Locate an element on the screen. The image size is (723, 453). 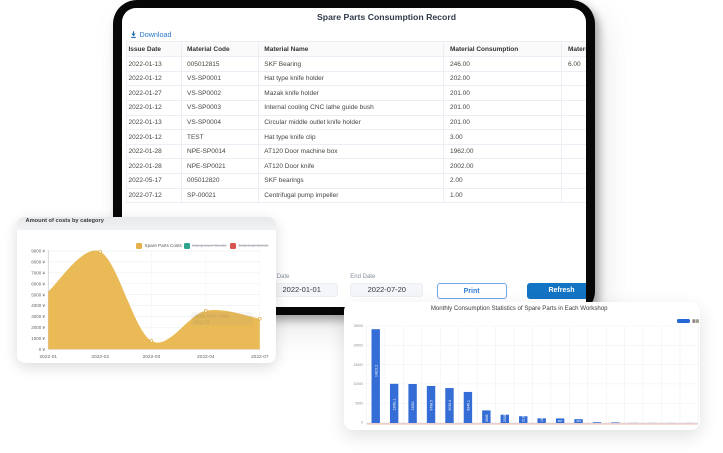
svg-text: 0 ¥ is located at coordinates (42, 349).